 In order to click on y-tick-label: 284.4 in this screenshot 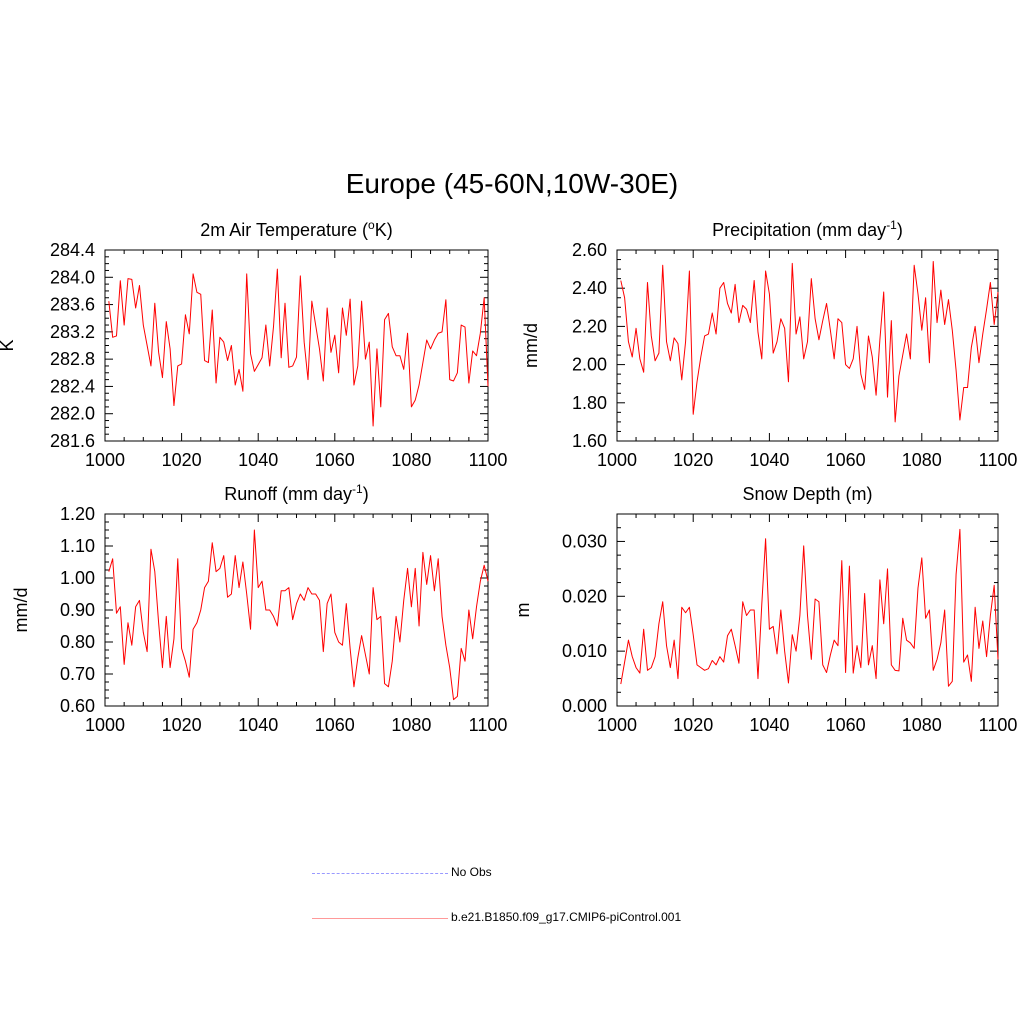, I will do `click(72, 250)`.